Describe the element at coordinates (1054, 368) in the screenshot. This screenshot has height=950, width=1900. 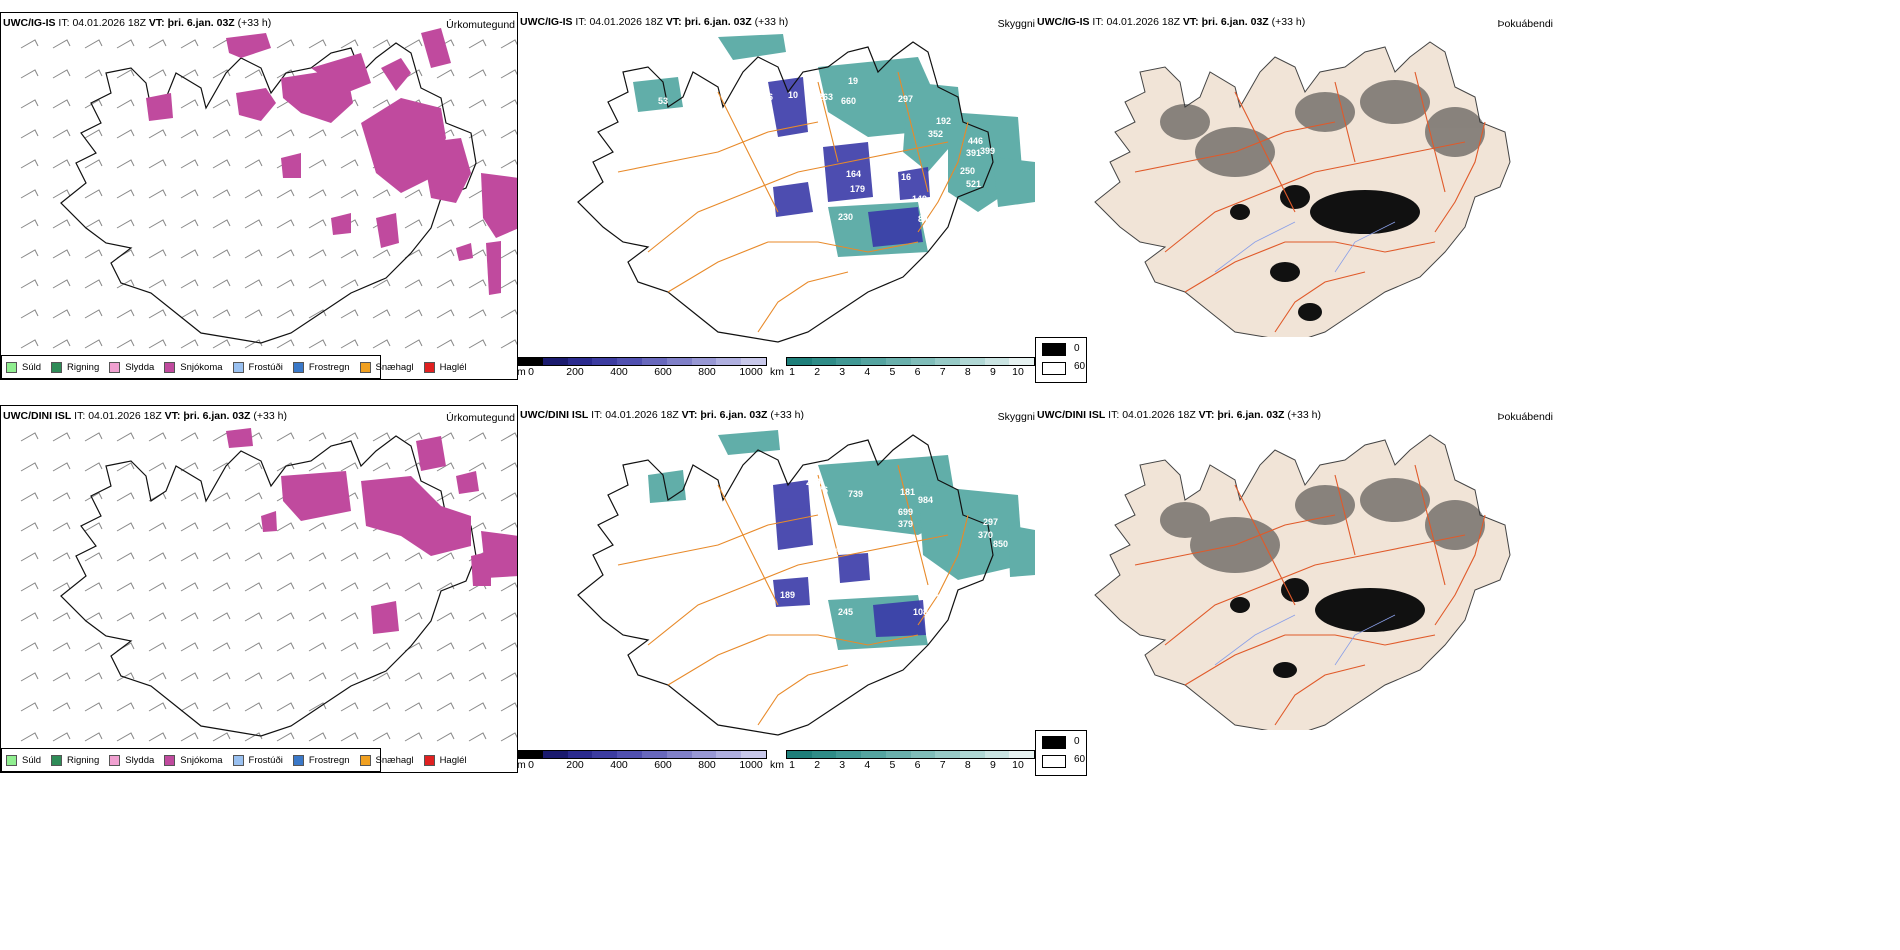
I see `fog-low-swatch` at that location.